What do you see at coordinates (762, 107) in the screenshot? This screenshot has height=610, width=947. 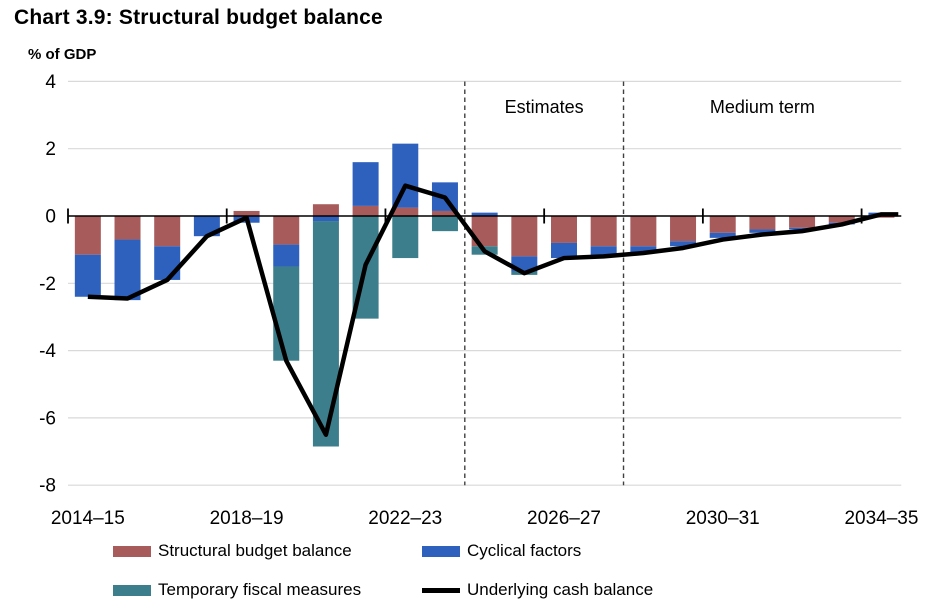 I see `region-label: Medium term` at bounding box center [762, 107].